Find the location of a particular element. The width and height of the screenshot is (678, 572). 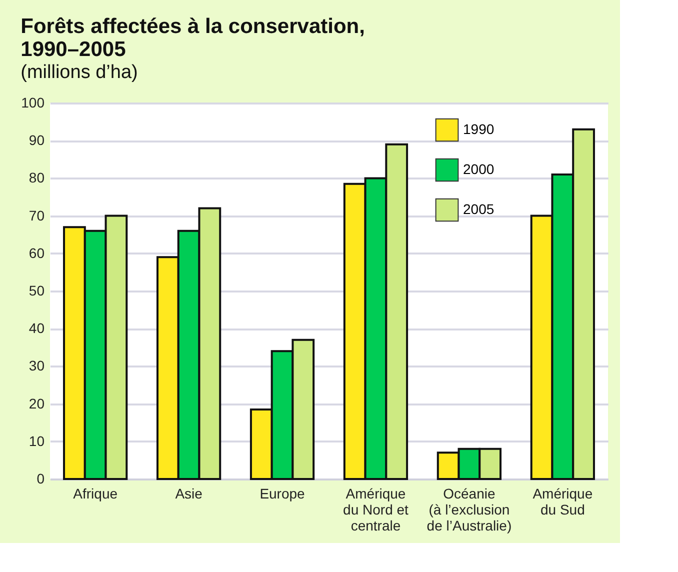

y-tick-label: 100 is located at coordinates (33, 102).